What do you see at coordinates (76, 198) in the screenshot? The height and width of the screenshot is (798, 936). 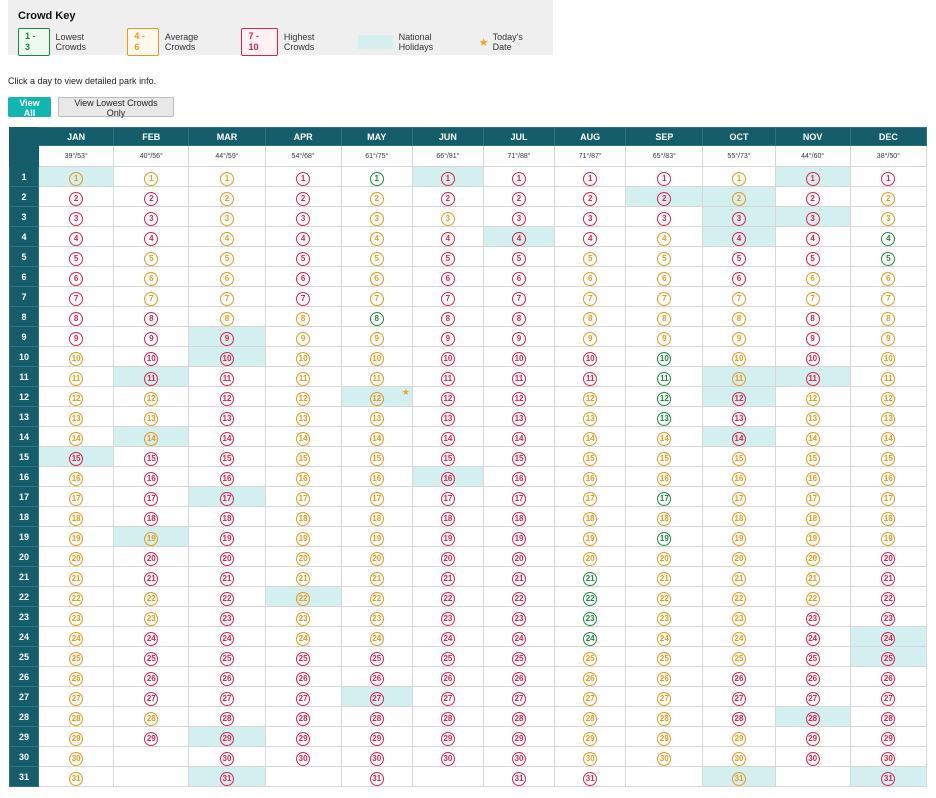 I see `day-circle-high: 2` at bounding box center [76, 198].